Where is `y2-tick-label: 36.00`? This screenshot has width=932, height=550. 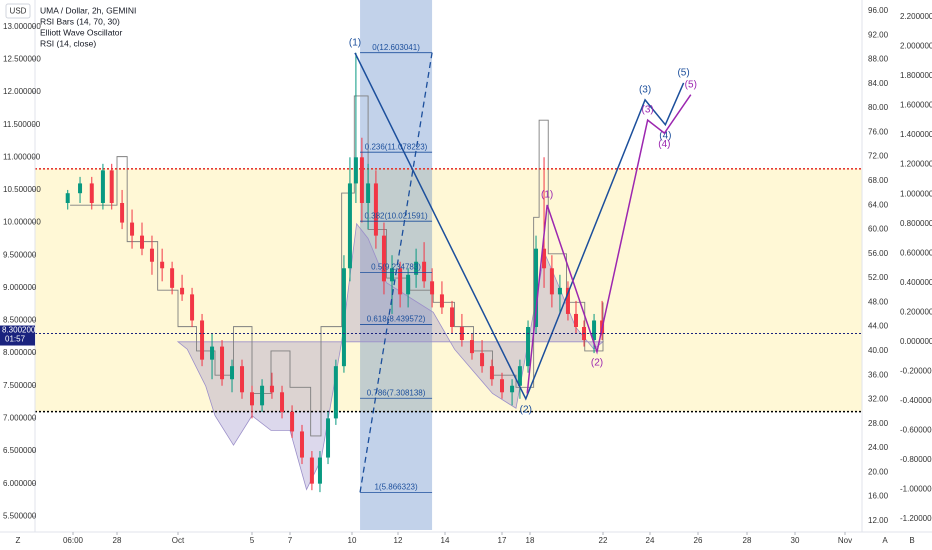
y2-tick-label: 36.00 is located at coordinates (878, 374).